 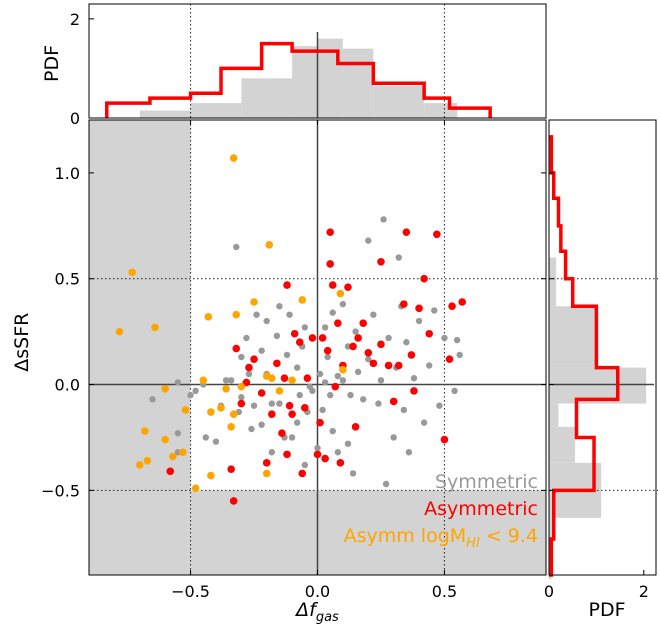 What do you see at coordinates (549, 591) in the screenshot?
I see `right-x-tick-label: 0` at bounding box center [549, 591].